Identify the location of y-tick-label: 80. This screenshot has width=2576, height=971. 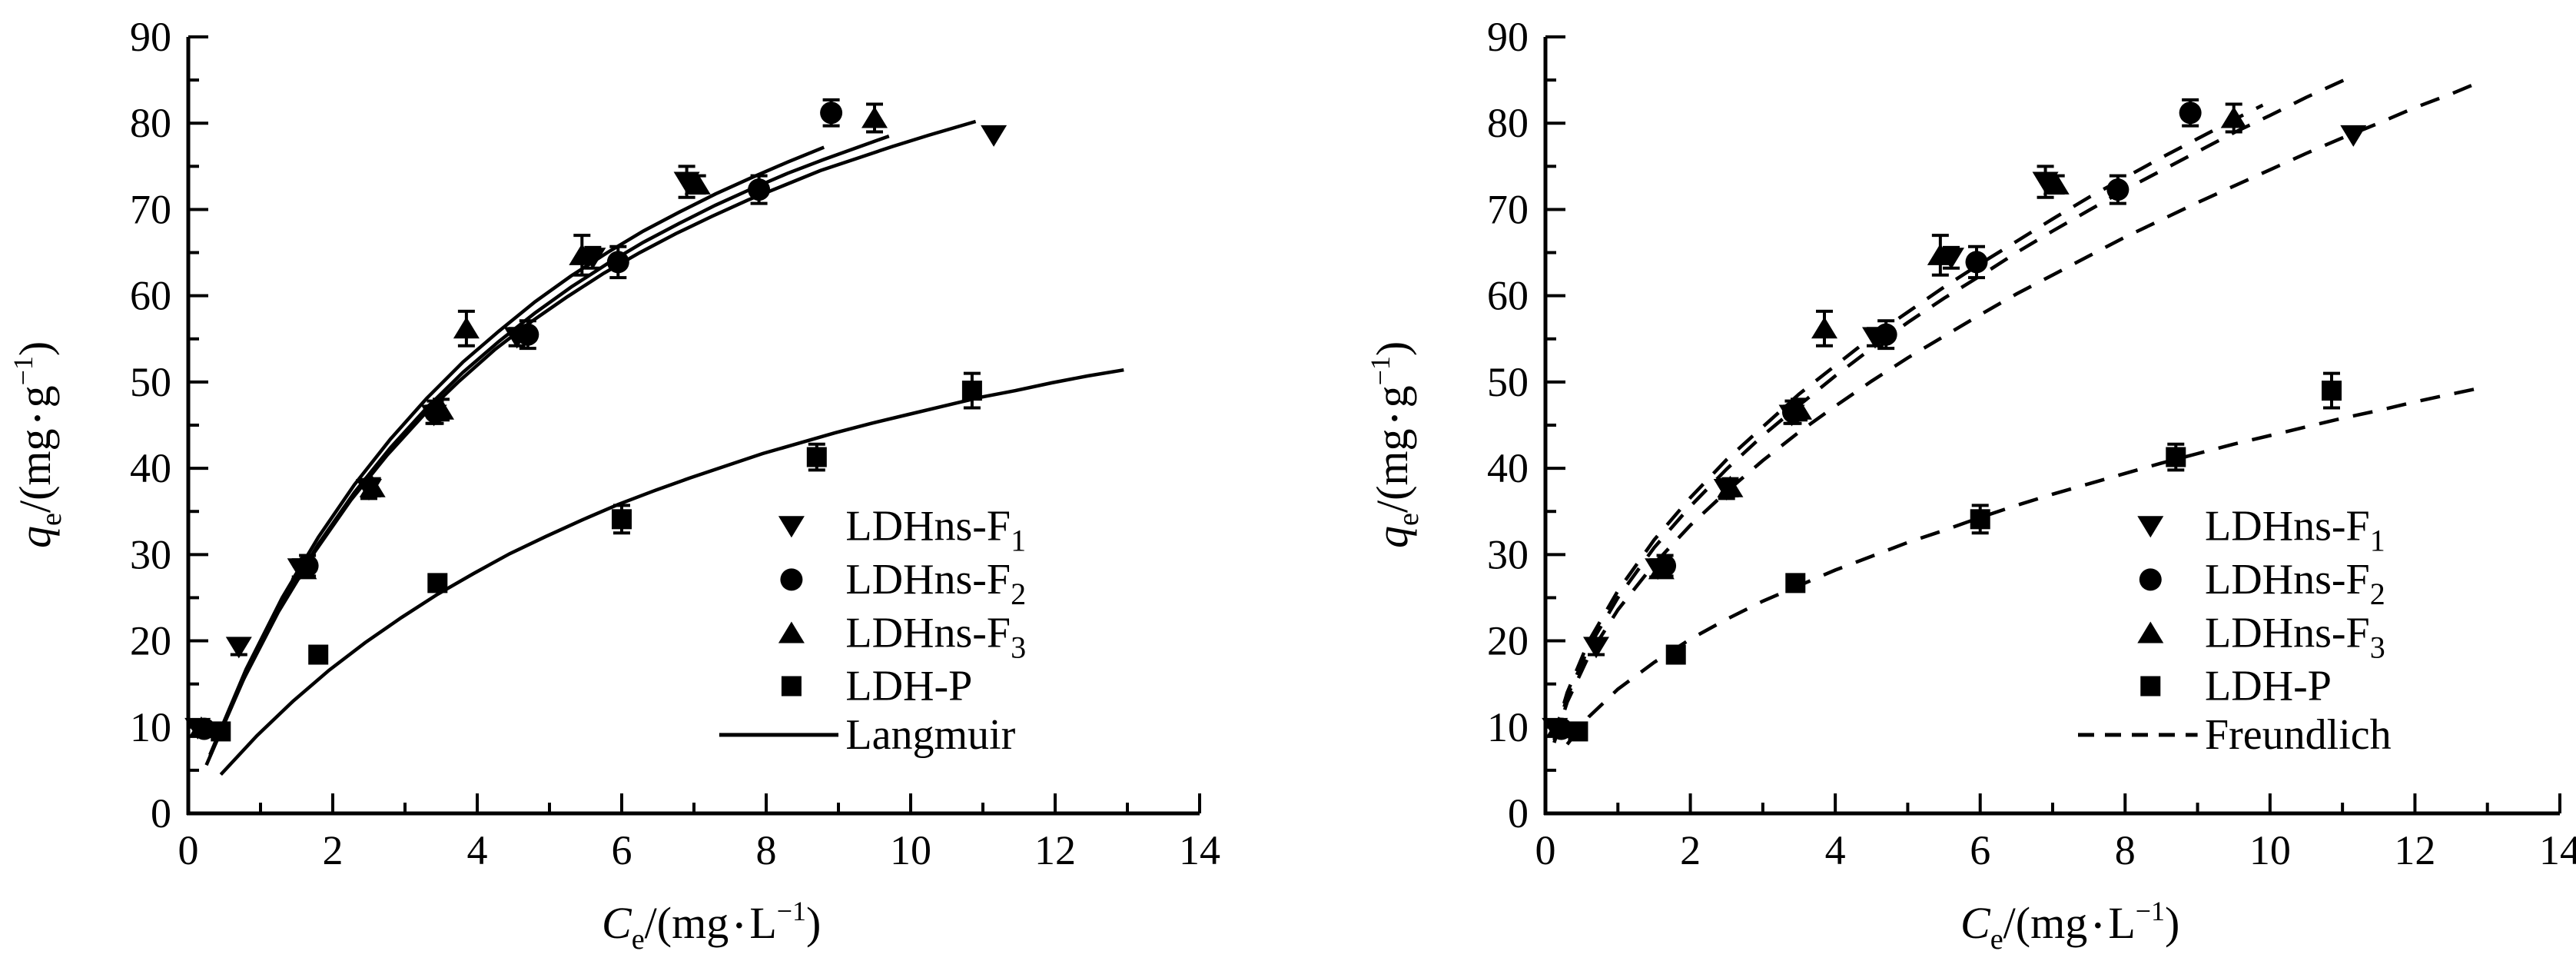
(1508, 123).